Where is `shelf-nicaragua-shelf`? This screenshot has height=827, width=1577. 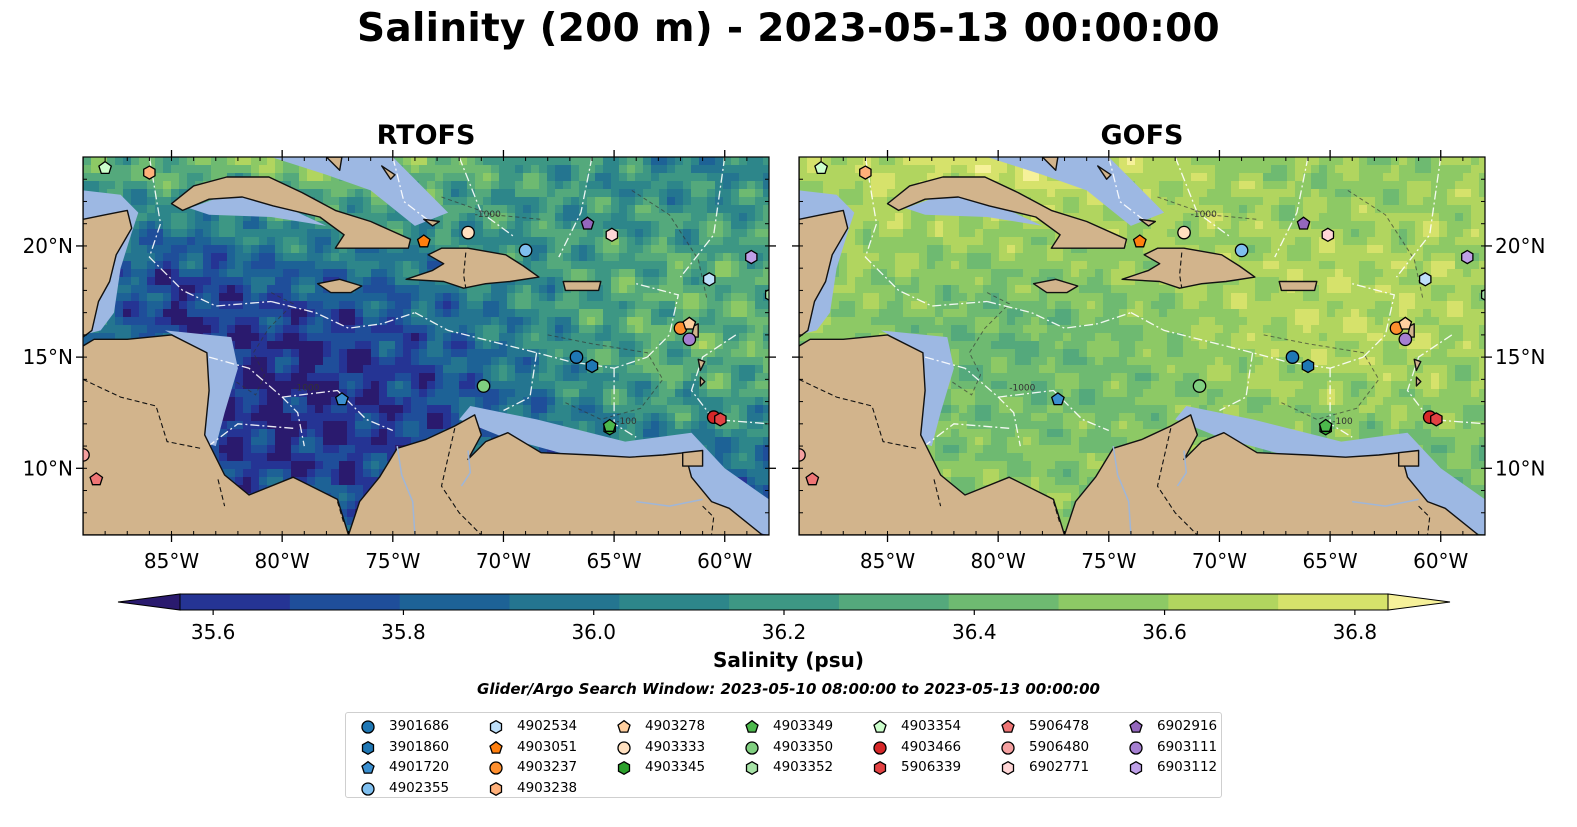
shelf-nicaragua-shelf is located at coordinates (201, 388).